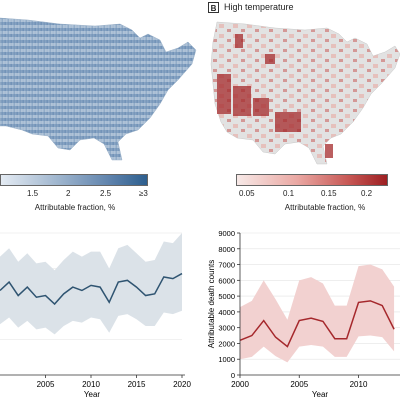 The height and width of the screenshot is (400, 400). Describe the element at coordinates (229, 304) in the screenshot. I see `chart-b-y-ticks: 0 1000 2000 3000 4000 5000 6000 7000 8000 9000` at that location.